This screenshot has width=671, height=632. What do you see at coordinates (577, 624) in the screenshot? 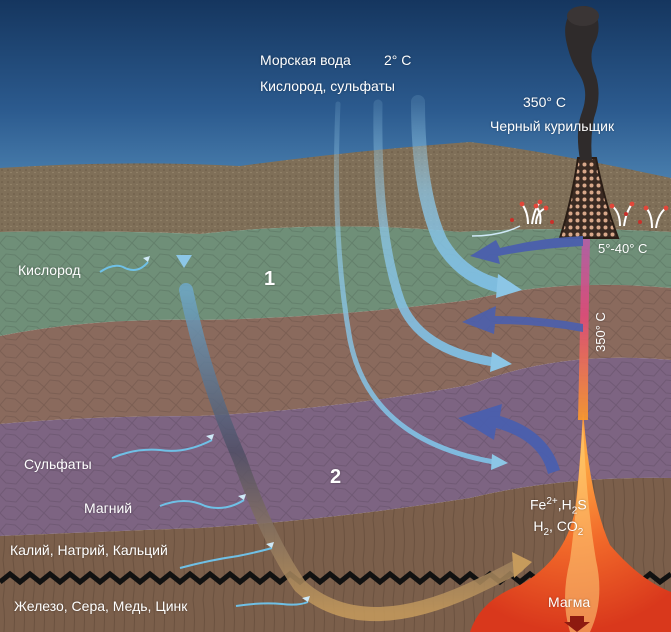
I see `magma-down-arrow` at bounding box center [577, 624].